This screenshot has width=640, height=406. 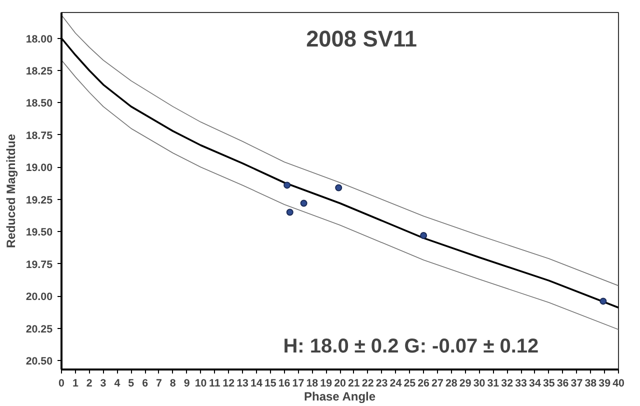 I want to click on x-tick-label: 19, so click(x=326, y=384).